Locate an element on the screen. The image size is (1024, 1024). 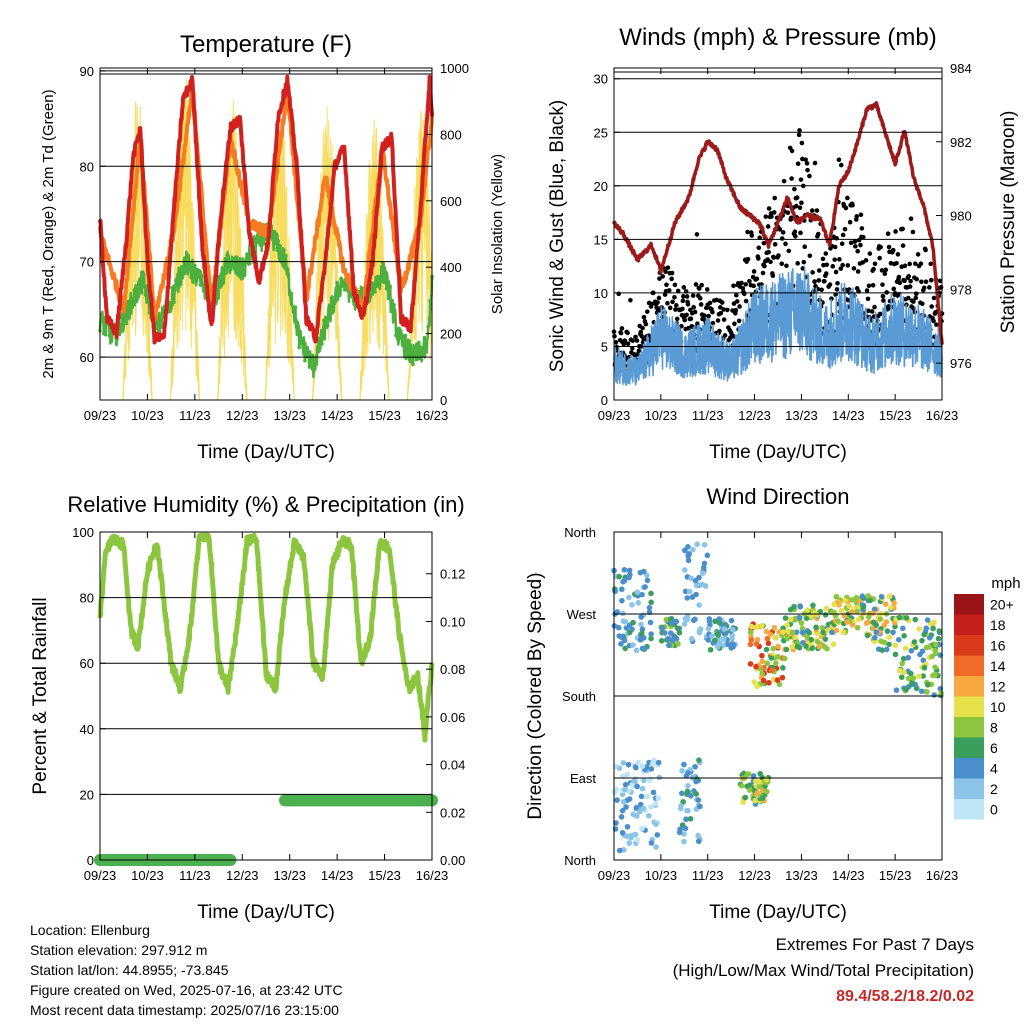
temperature-frame is located at coordinates (266, 234).